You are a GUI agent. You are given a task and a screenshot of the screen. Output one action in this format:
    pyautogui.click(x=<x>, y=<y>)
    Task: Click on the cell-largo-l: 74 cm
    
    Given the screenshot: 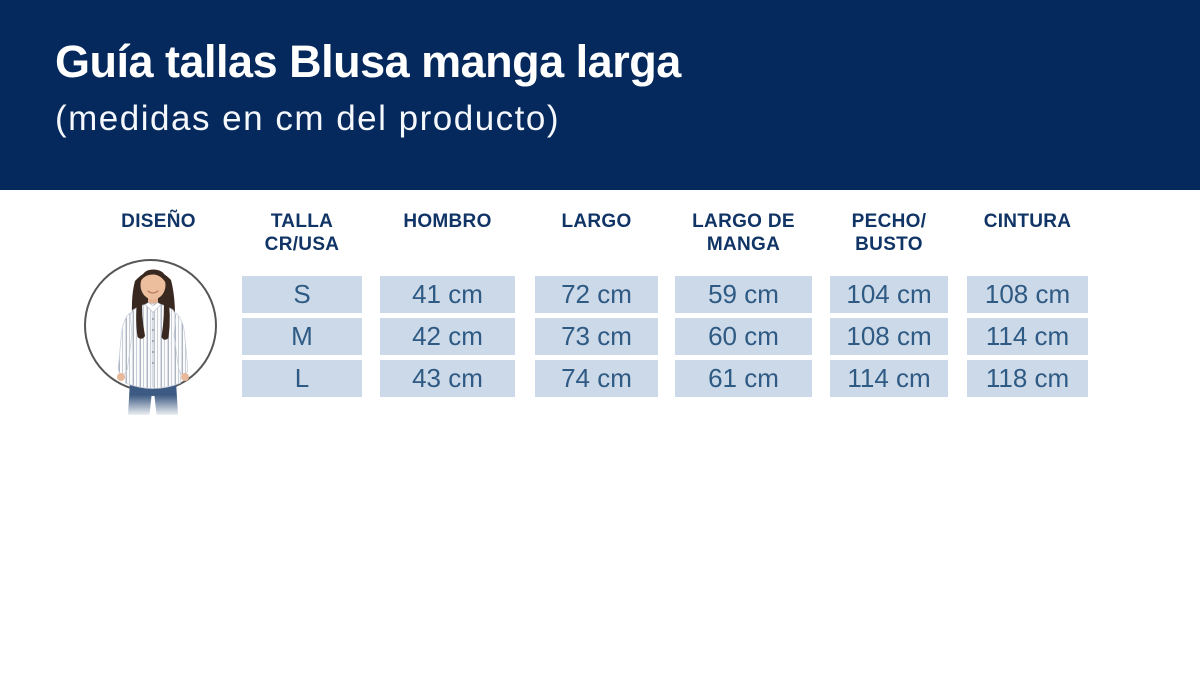 What is the action you would take?
    pyautogui.click(x=596, y=378)
    